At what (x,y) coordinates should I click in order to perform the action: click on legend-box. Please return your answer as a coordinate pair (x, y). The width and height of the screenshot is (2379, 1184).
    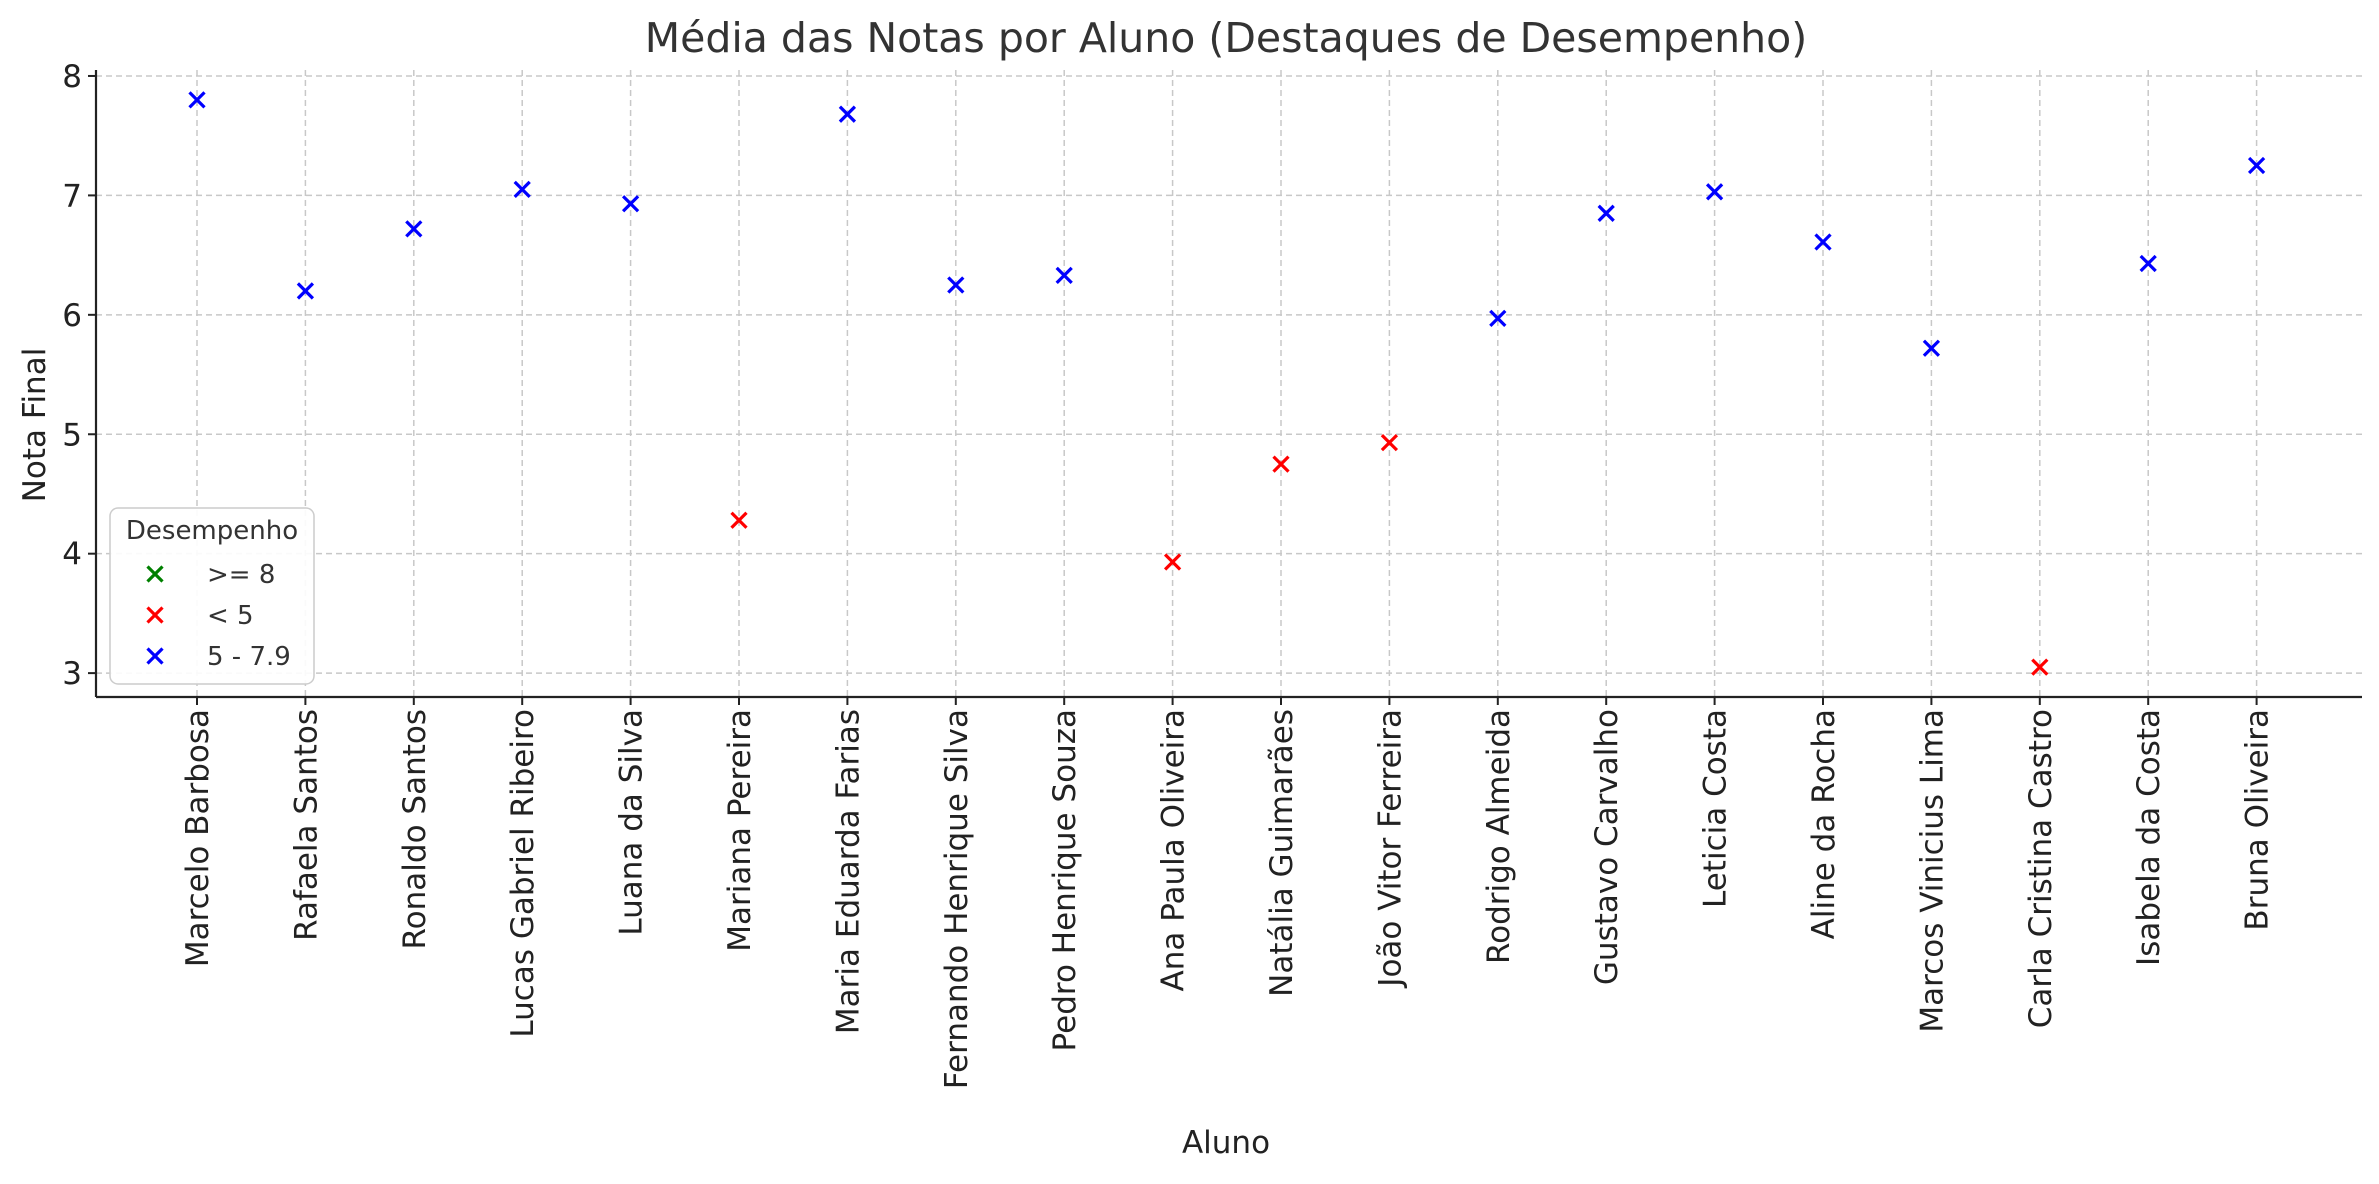
    Looking at the image, I should click on (212, 596).